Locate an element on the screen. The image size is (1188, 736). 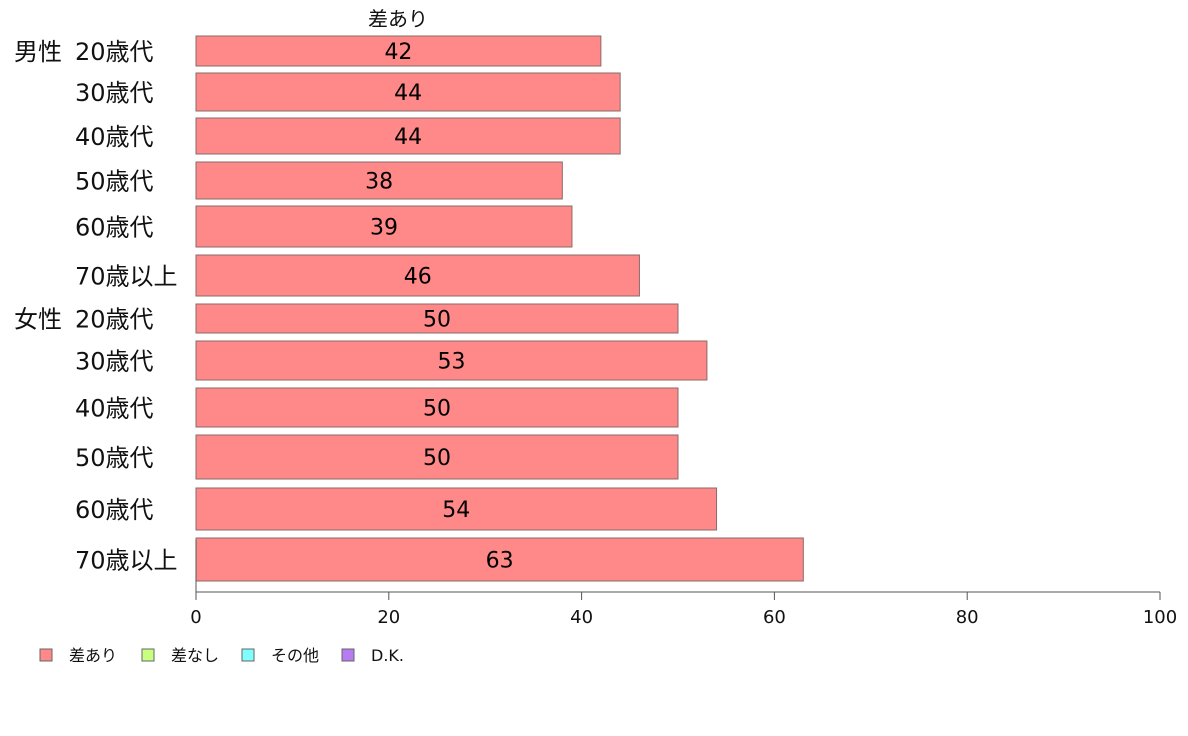
legend-label: 差なし is located at coordinates (195, 655).